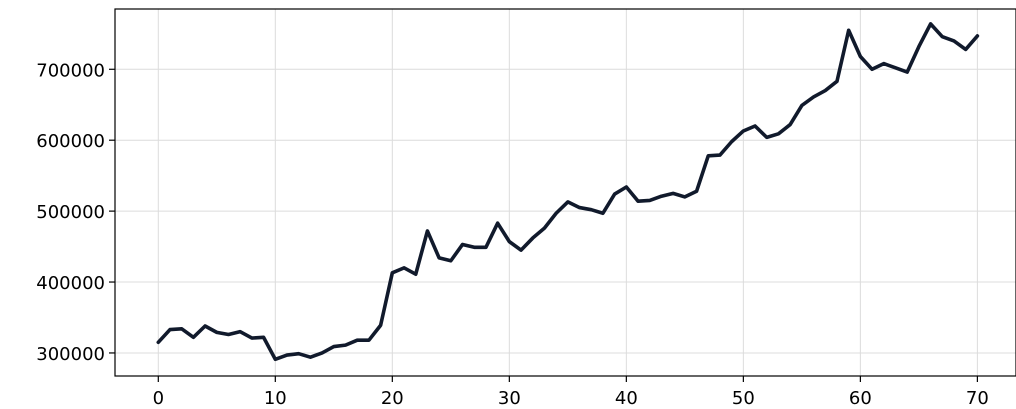 The width and height of the screenshot is (1016, 409). I want to click on y-axis-ticks: 300000 400000 500000 600000 700000, so click(75, 212).